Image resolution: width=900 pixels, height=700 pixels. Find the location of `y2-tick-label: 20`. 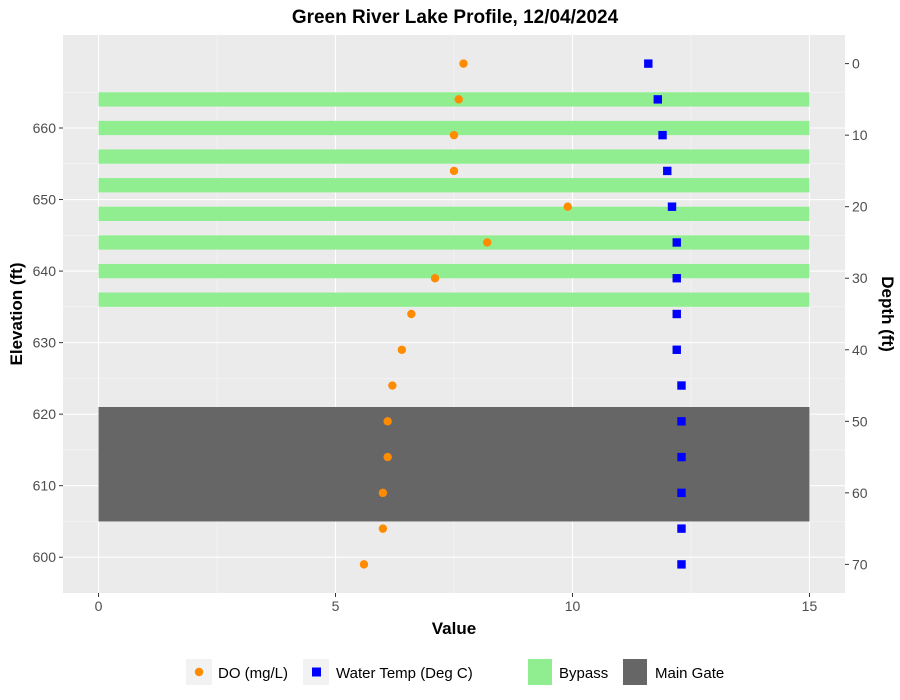

y2-tick-label: 20 is located at coordinates (860, 207).